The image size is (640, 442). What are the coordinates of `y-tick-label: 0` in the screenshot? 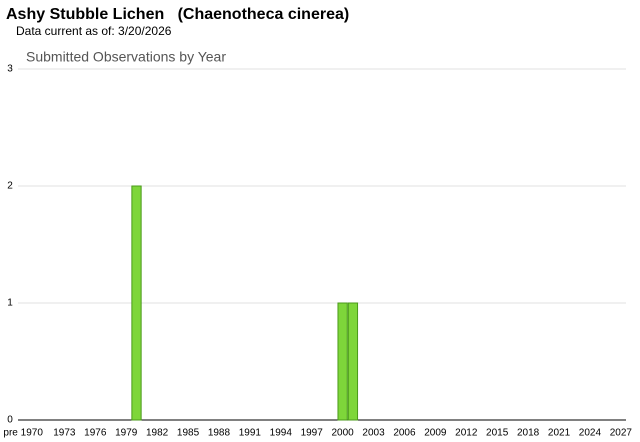 It's located at (10, 420).